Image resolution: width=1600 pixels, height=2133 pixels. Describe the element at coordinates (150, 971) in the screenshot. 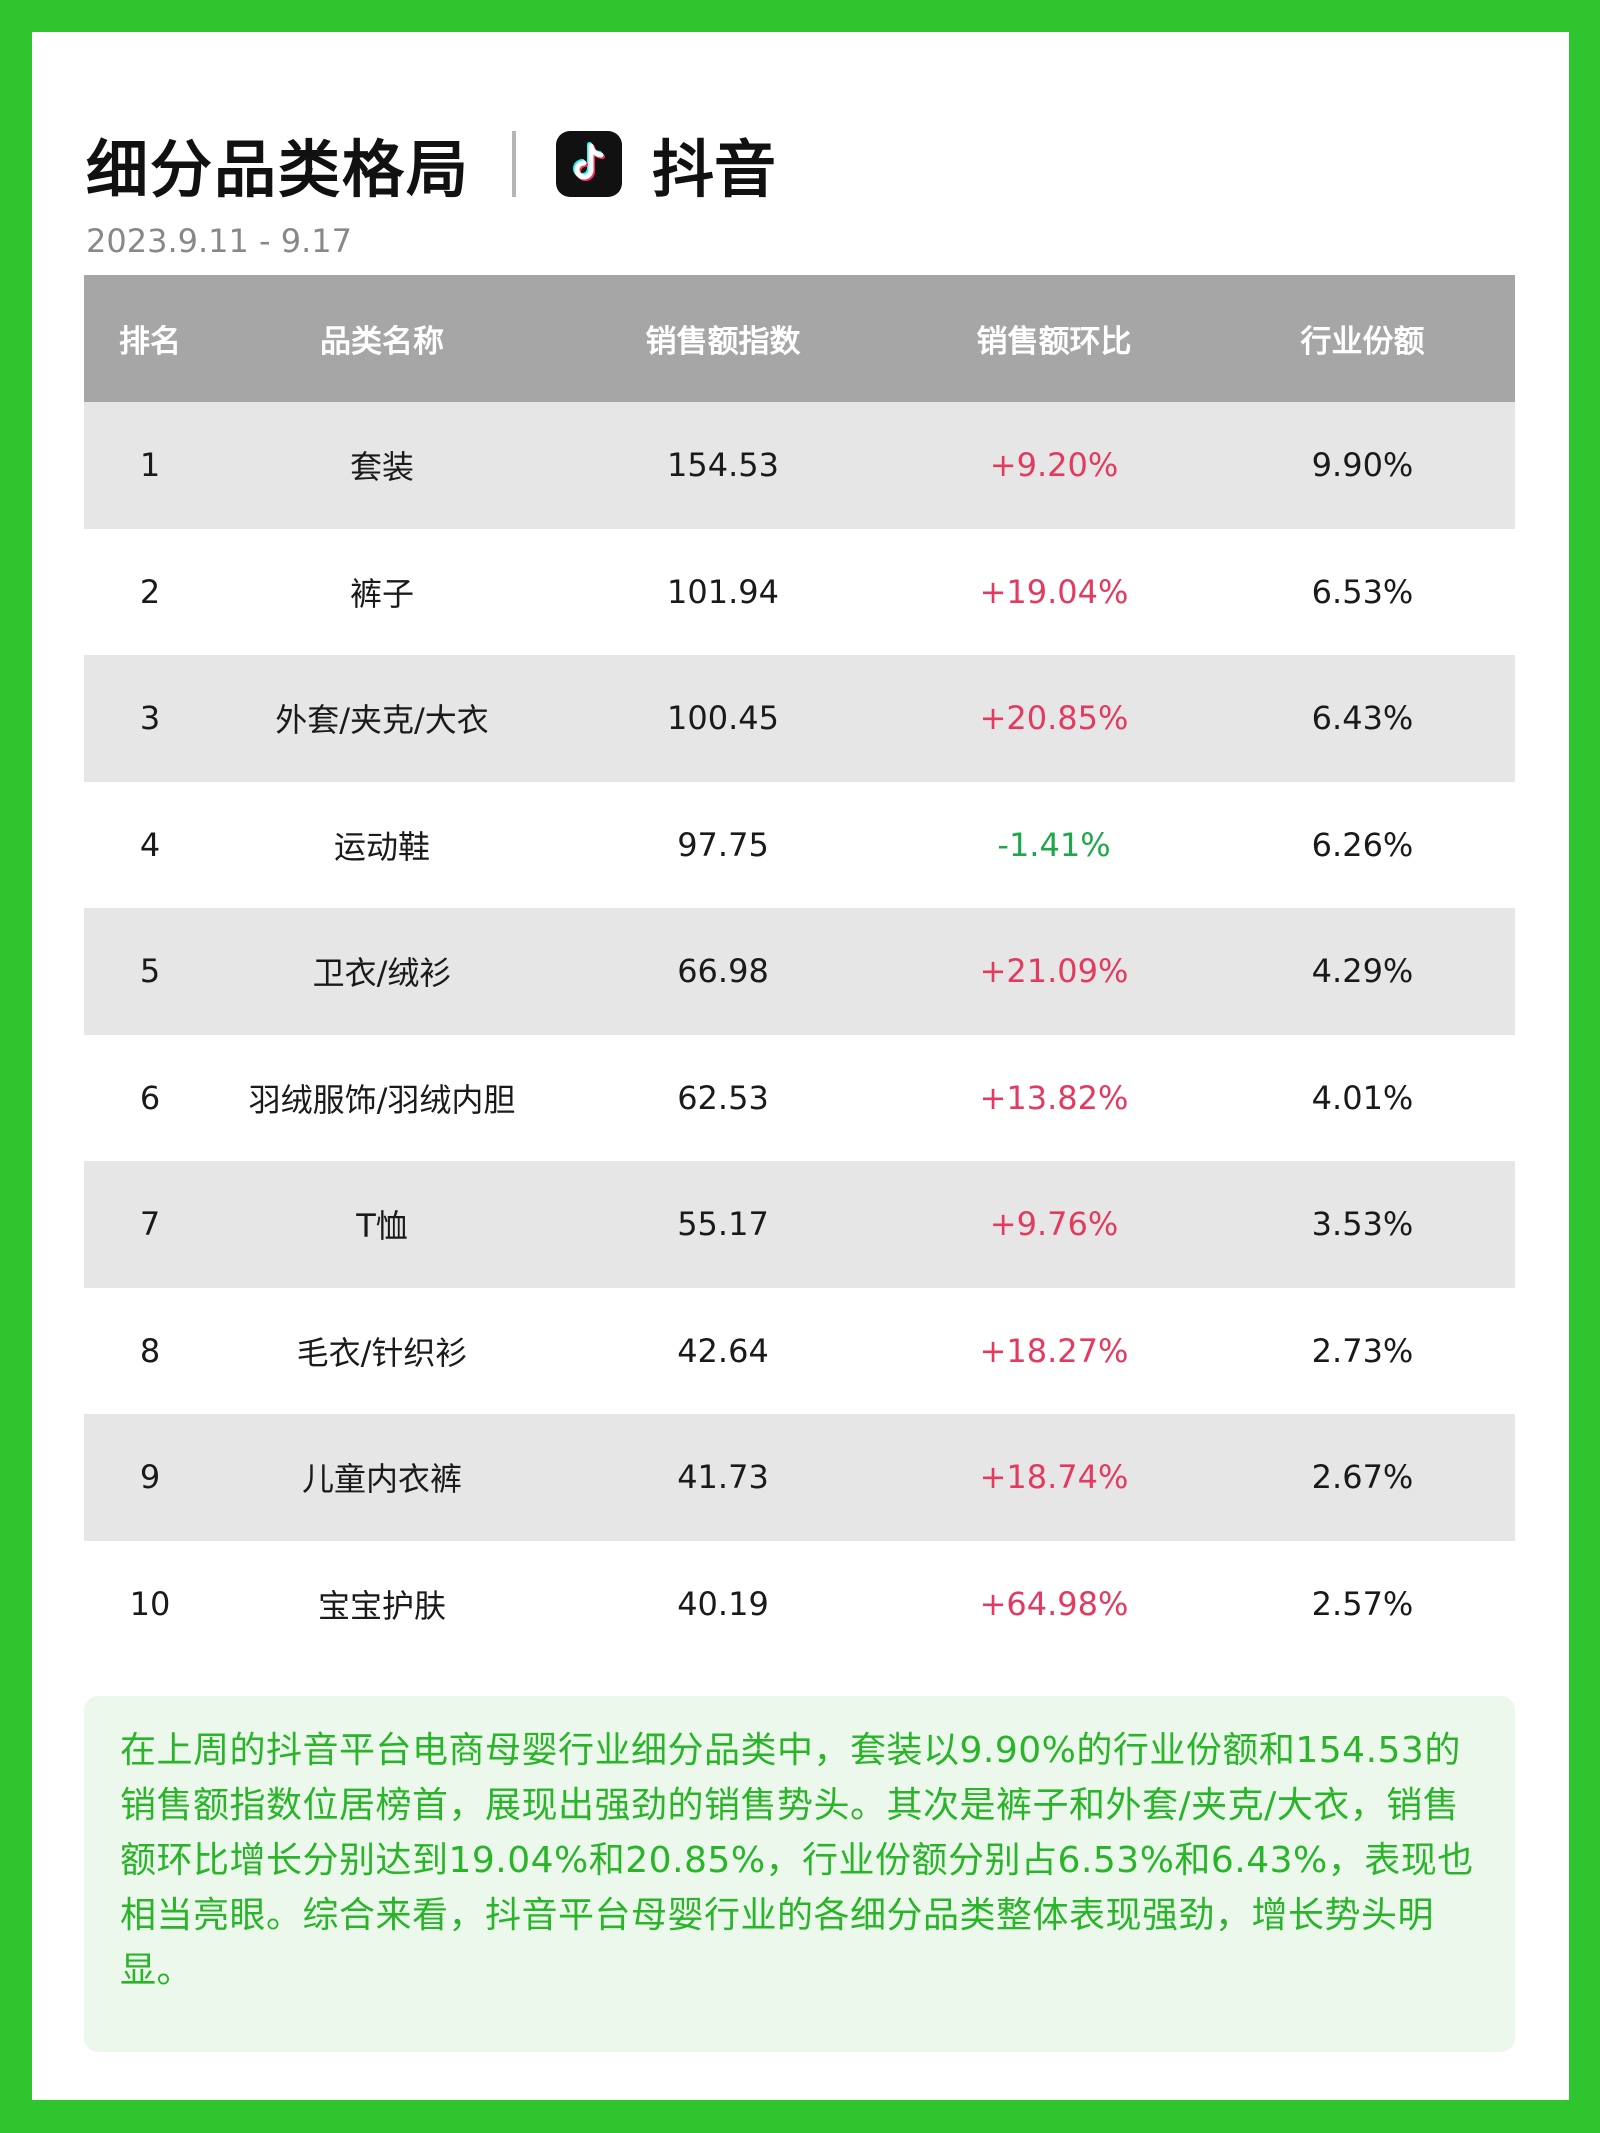

I see `rank-cell: 5` at that location.